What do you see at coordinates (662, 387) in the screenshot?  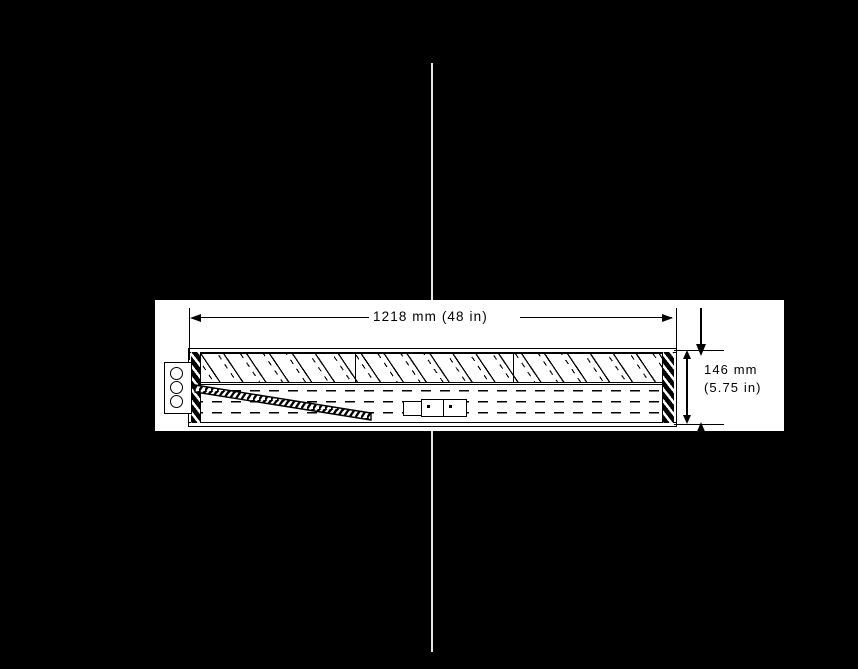 I see `right-end-cap-inner-line` at bounding box center [662, 387].